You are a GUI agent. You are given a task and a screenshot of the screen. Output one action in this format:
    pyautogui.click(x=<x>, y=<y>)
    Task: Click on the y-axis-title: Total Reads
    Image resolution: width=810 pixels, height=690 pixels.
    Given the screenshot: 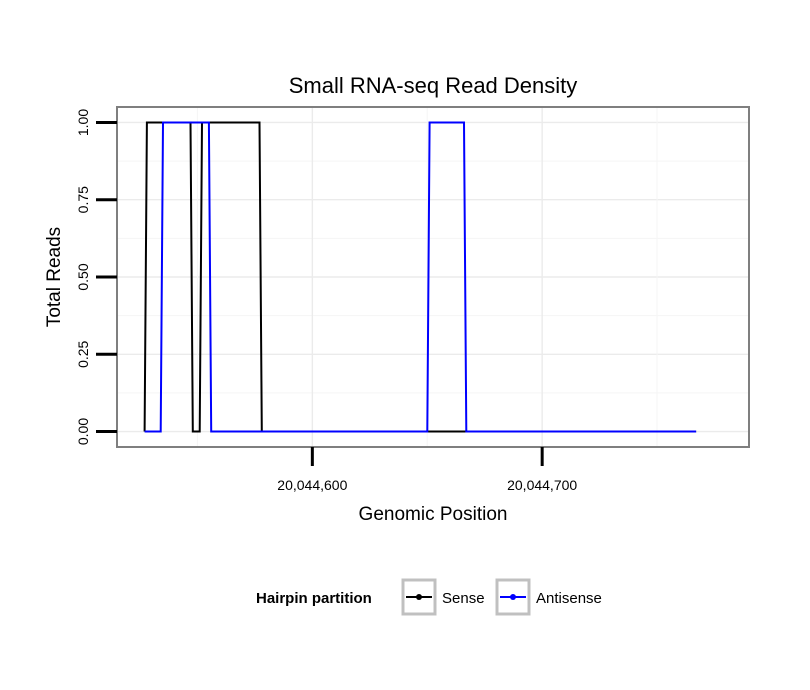 What is the action you would take?
    pyautogui.click(x=54, y=277)
    